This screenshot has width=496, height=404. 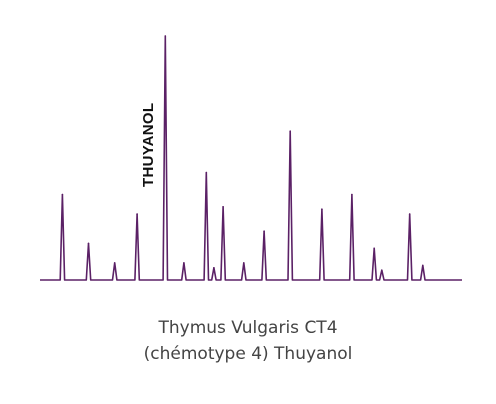 I want to click on chart-caption-title: Thymus Vulgaris CT4, so click(x=248, y=328).